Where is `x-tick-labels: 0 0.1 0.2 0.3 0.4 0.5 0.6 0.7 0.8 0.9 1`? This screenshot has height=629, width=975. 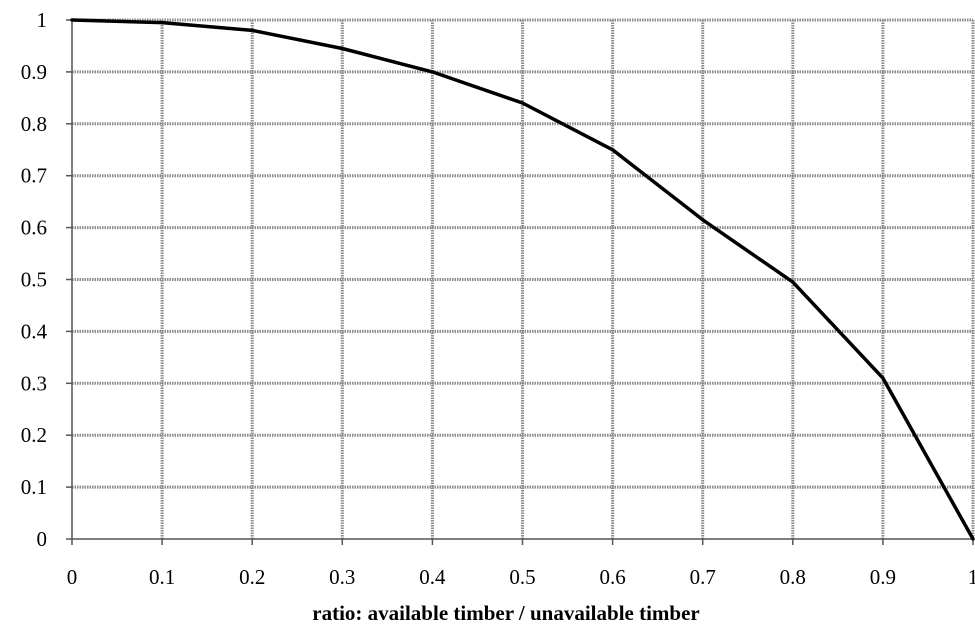
x-tick-labels: 0 0.1 0.2 0.3 0.4 0.5 0.6 0.7 0.8 0.9 1 is located at coordinates (521, 577).